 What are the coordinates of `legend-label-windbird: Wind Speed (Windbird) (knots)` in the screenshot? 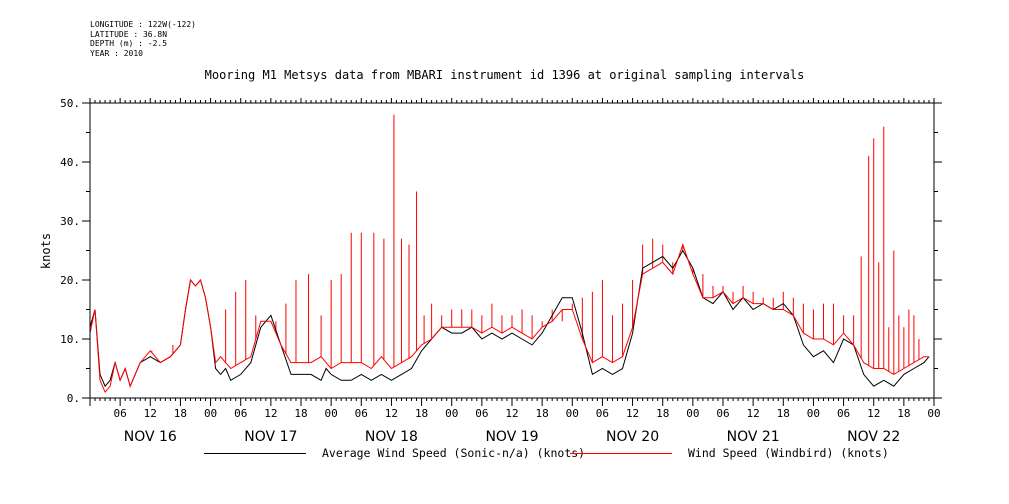 It's located at (788, 453).